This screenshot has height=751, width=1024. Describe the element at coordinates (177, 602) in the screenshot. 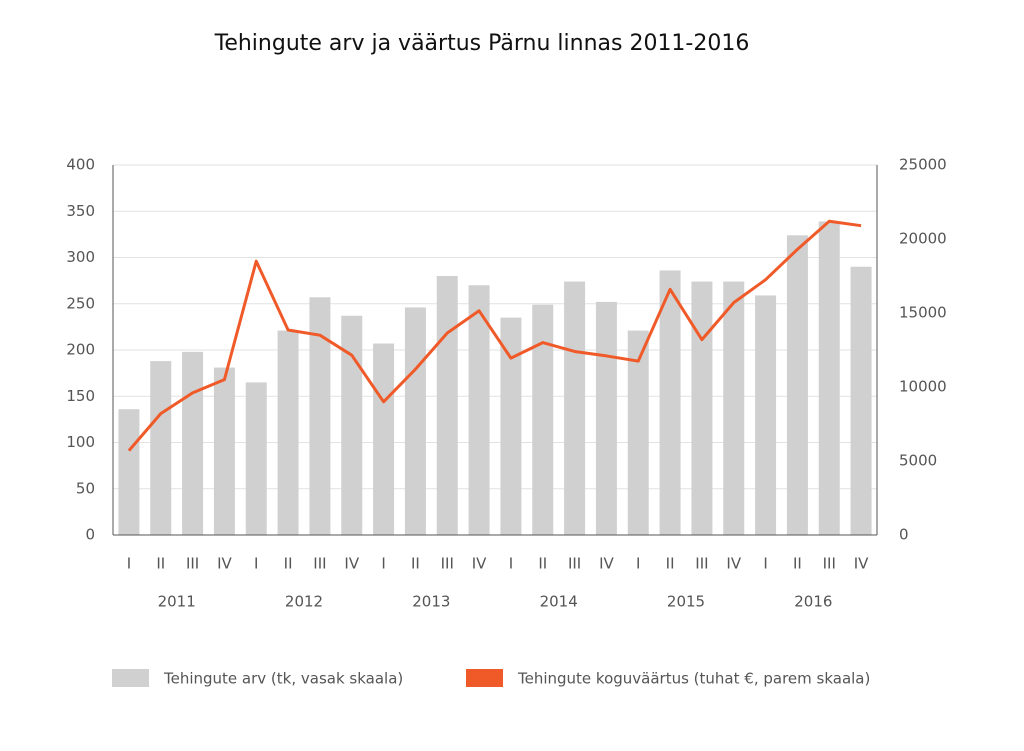

I see `x-group-label: 2011` at that location.